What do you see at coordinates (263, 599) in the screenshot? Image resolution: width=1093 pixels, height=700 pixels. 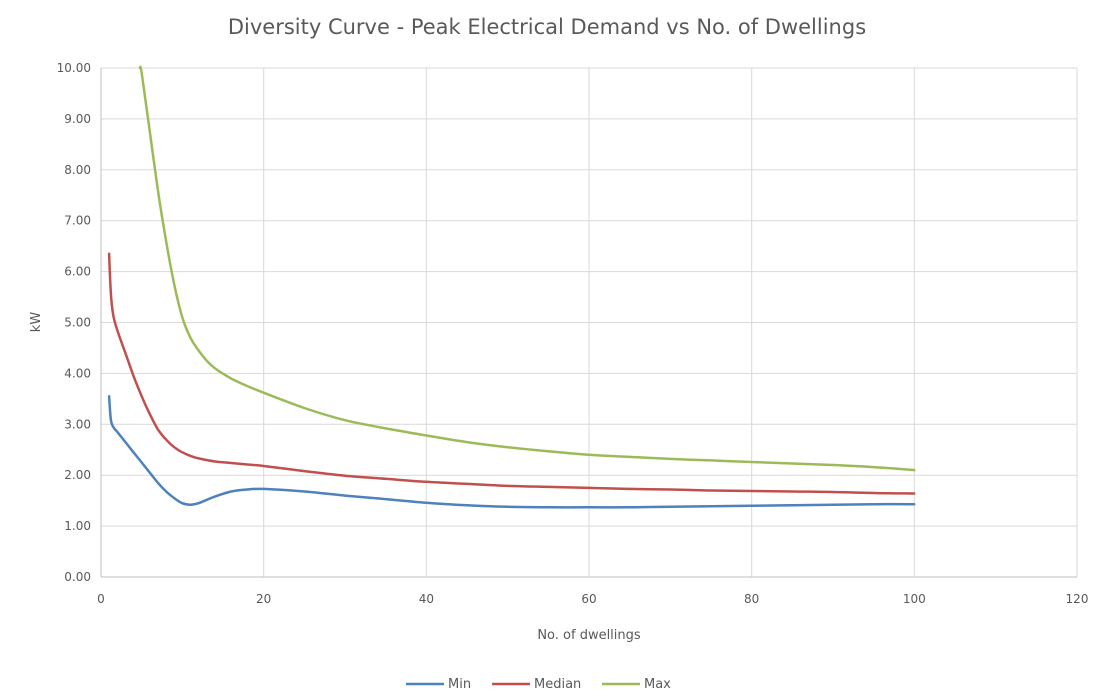 I see `x-tick-label: 20` at bounding box center [263, 599].